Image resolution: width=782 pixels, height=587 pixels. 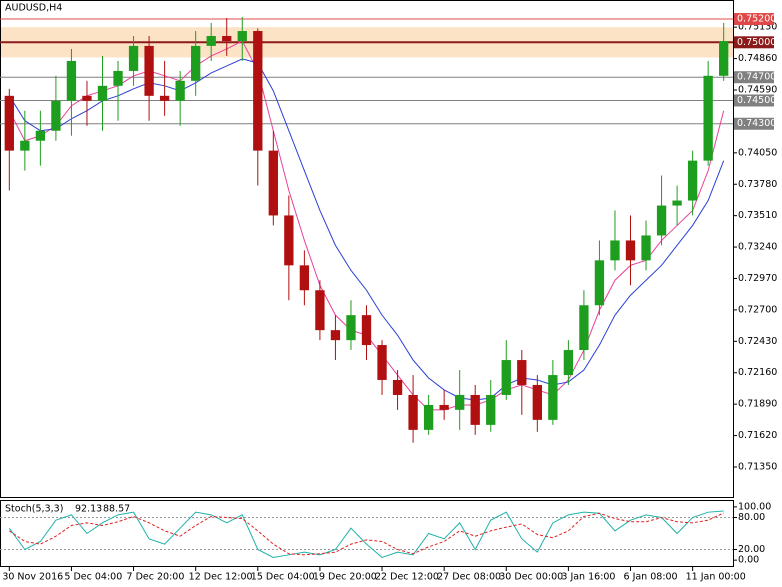 I want to click on stoch-line, so click(x=366, y=534).